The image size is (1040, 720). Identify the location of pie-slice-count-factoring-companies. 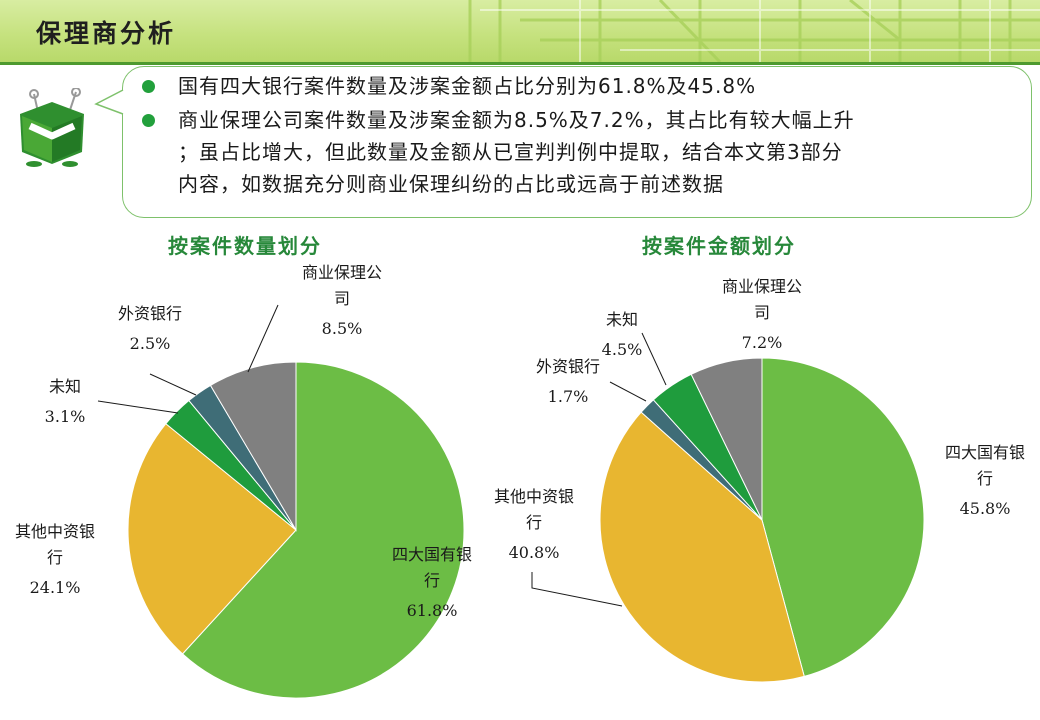
(253, 446).